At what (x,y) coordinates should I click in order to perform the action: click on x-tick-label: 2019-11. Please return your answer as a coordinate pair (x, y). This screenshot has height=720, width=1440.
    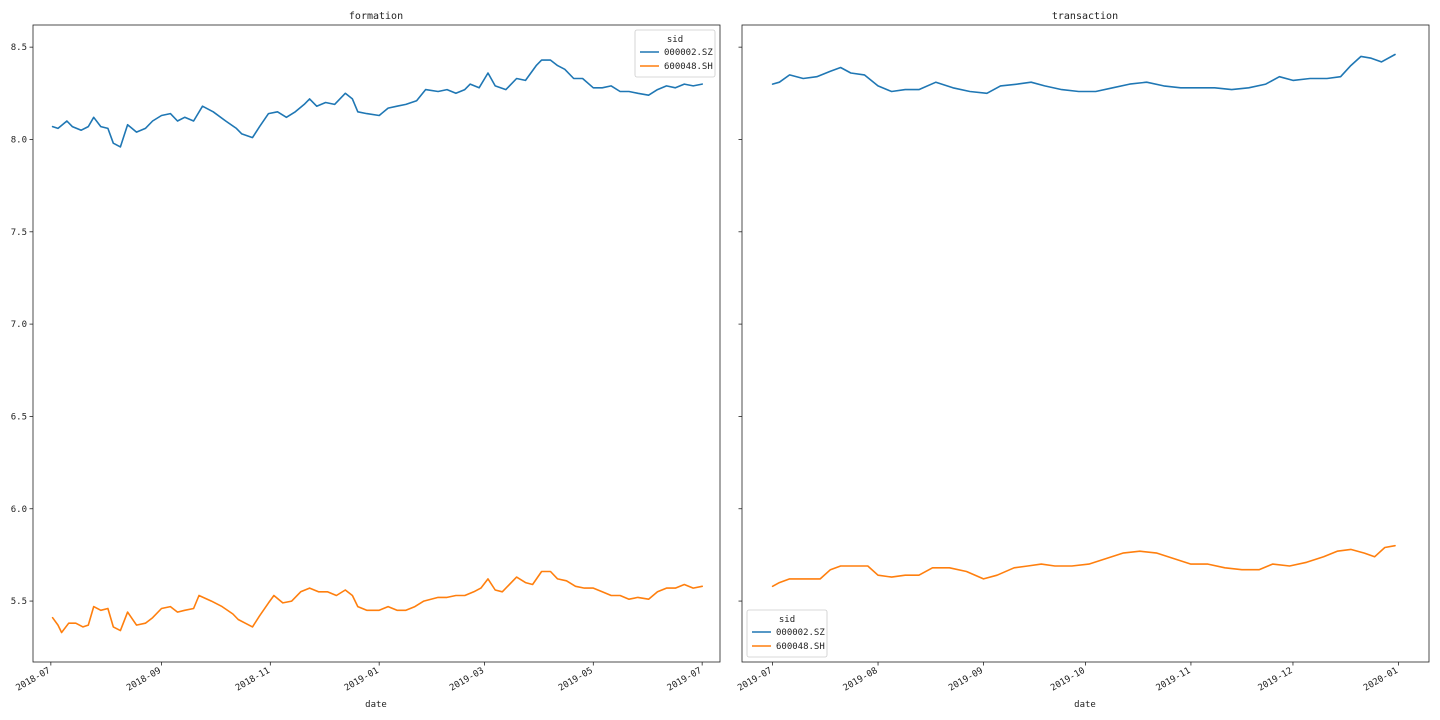
    Looking at the image, I should click on (1174, 680).